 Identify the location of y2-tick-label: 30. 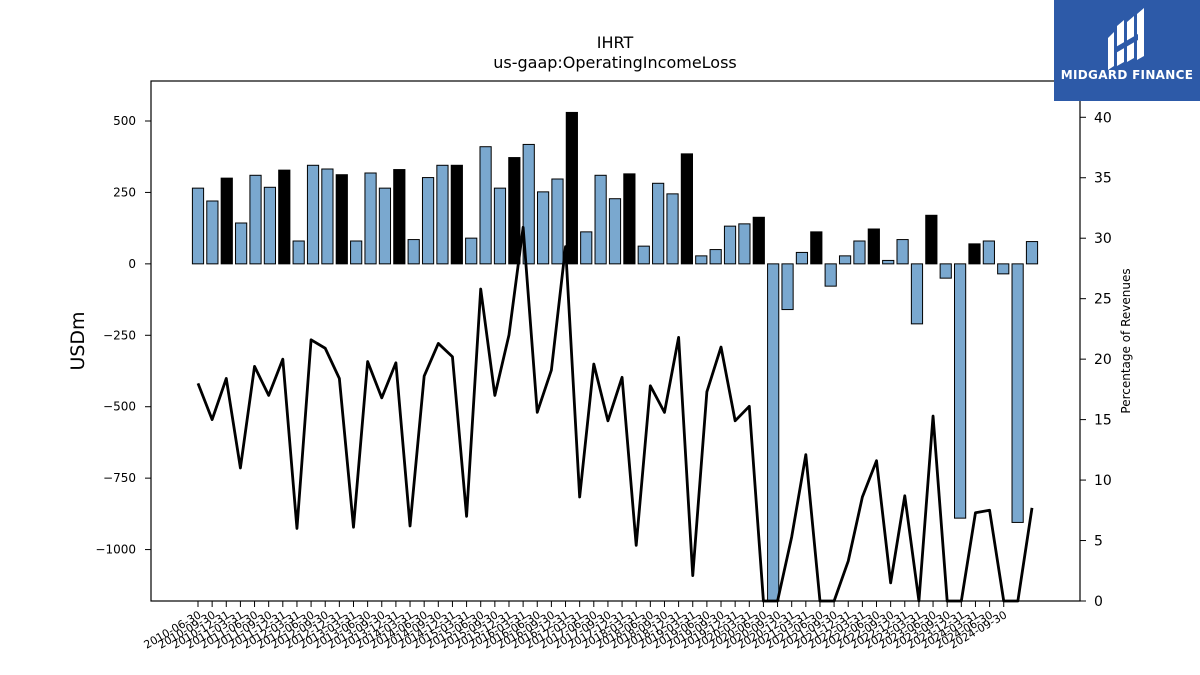
(1103, 239).